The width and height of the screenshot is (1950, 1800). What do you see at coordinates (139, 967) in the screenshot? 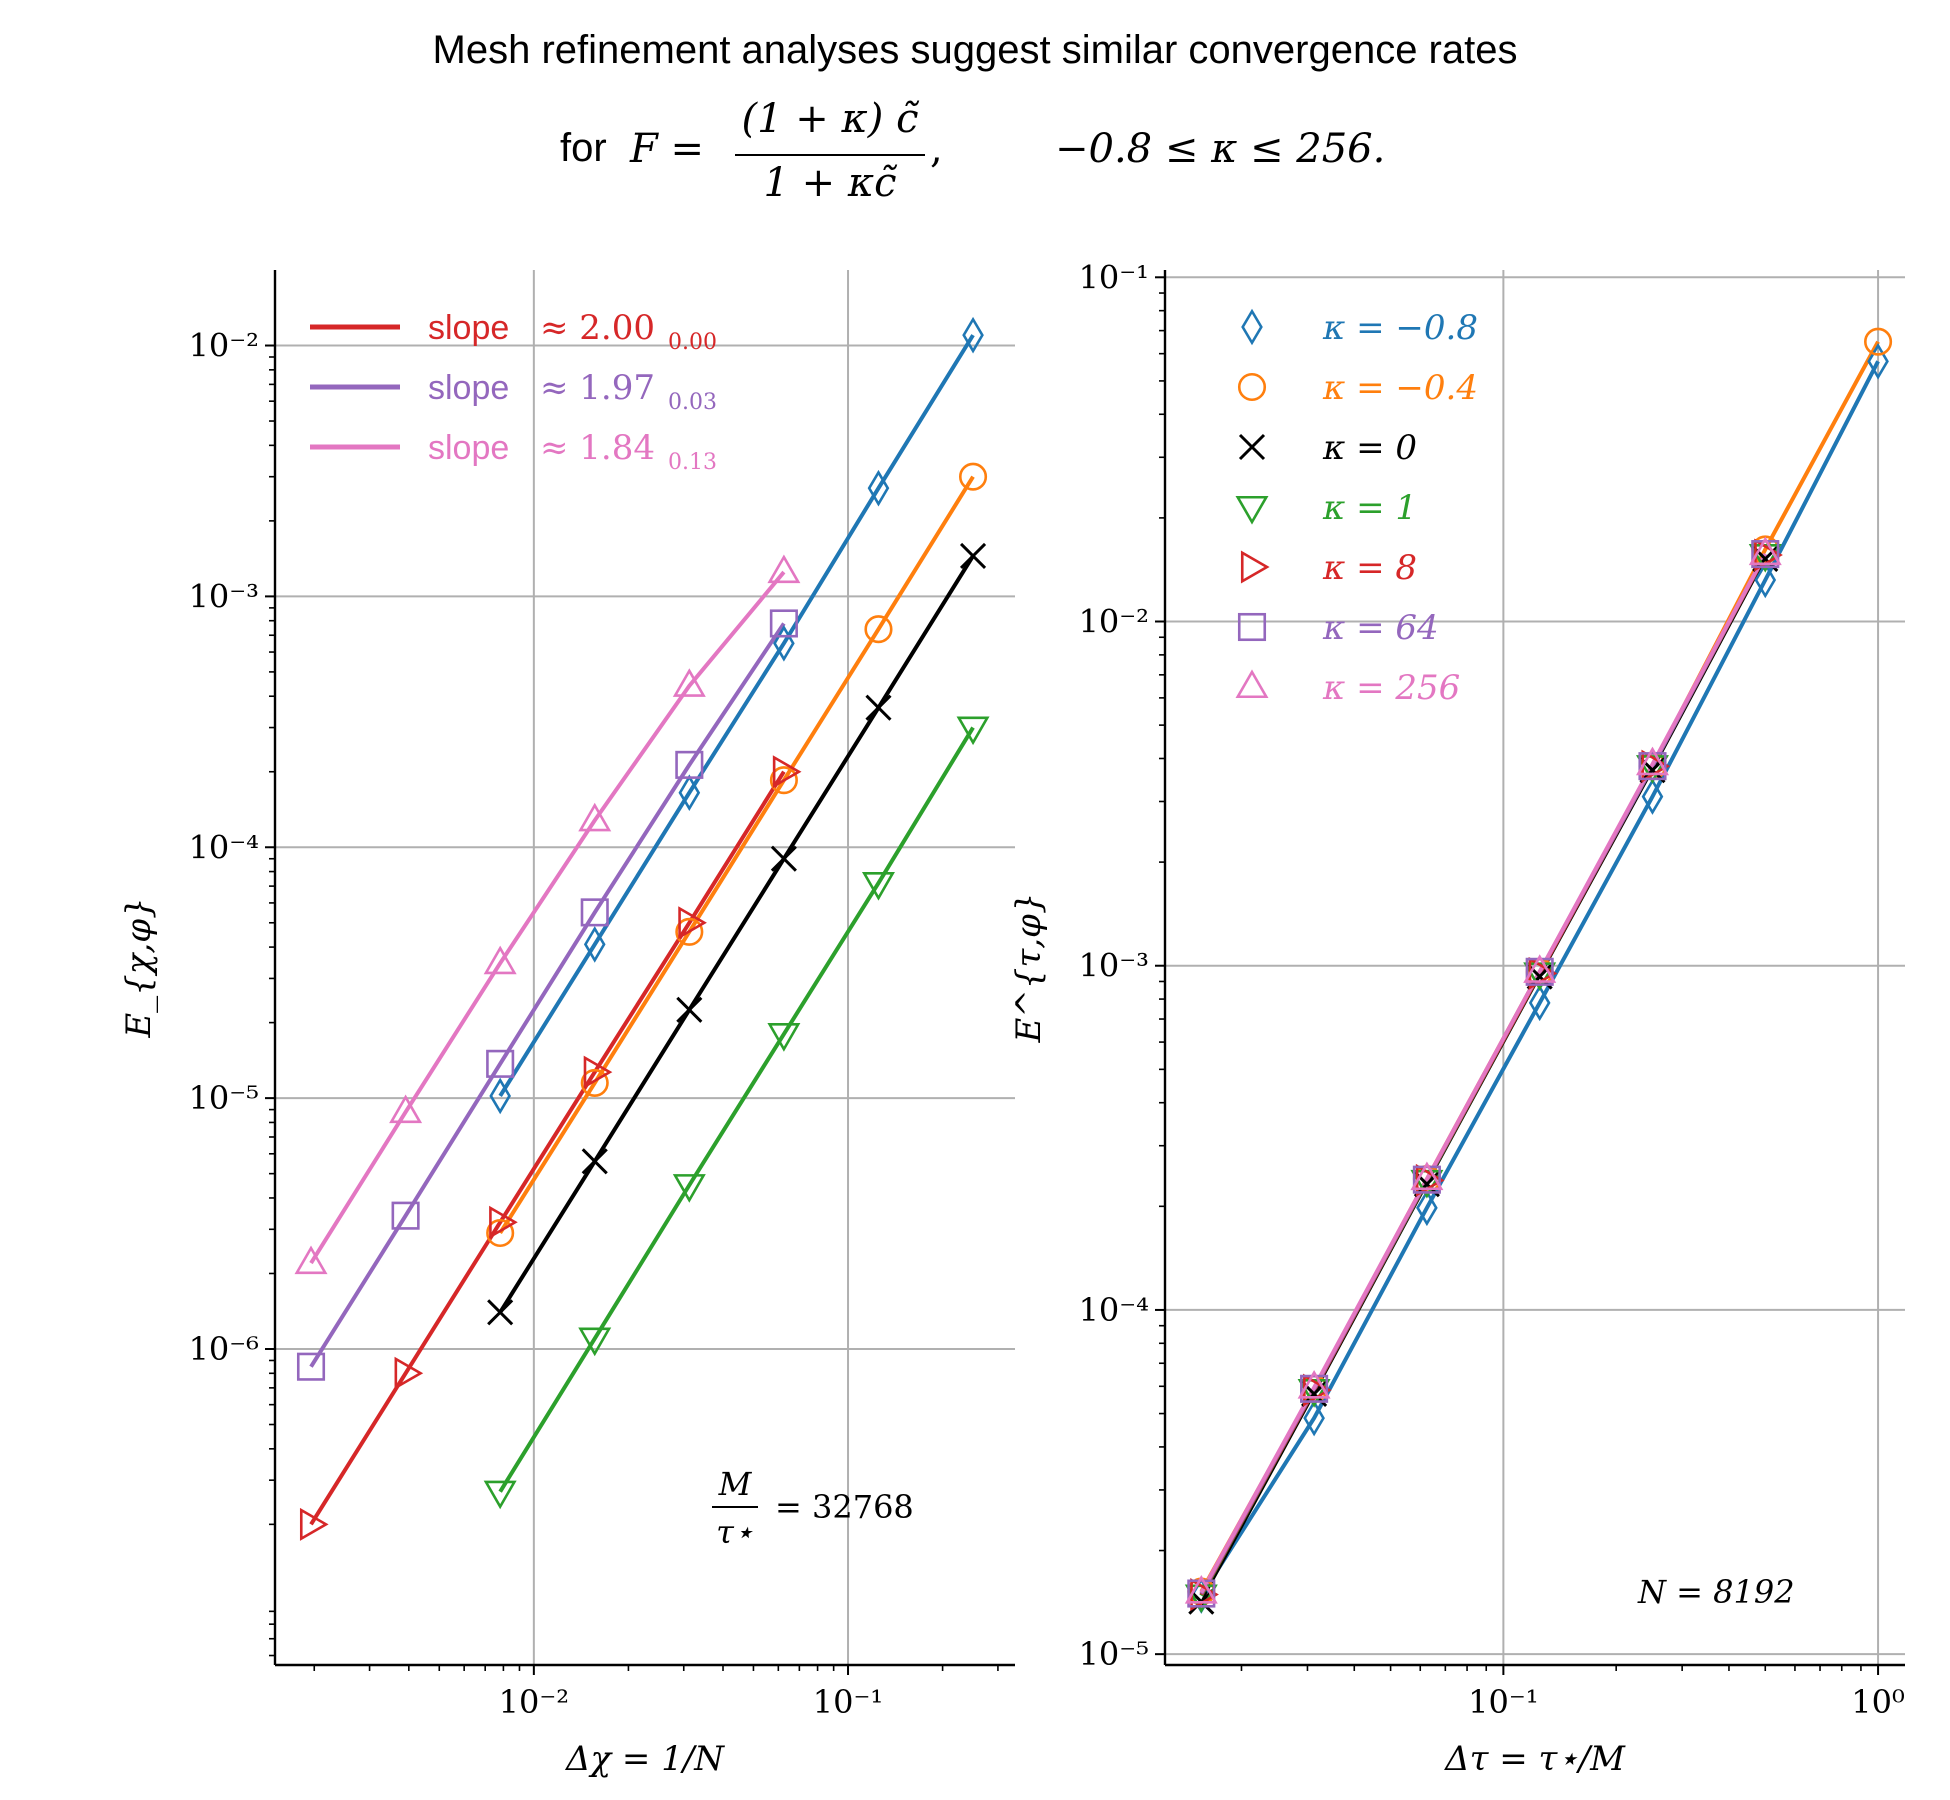
I see `panel-1-y-axis-label: E_{χ,φ}` at bounding box center [139, 967].